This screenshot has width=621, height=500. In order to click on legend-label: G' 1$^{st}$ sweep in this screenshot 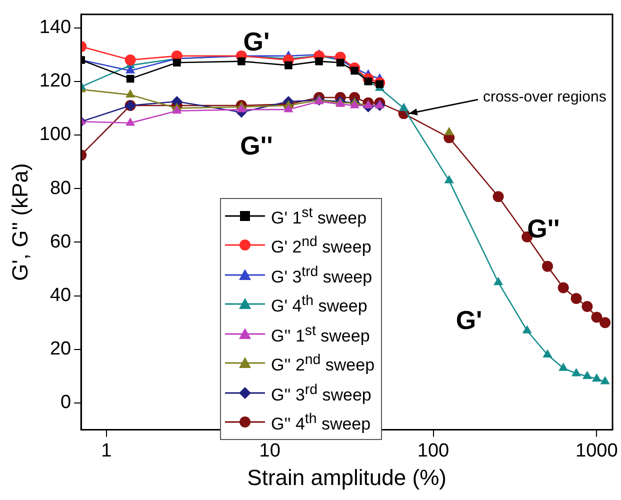, I will do `click(319, 217)`.